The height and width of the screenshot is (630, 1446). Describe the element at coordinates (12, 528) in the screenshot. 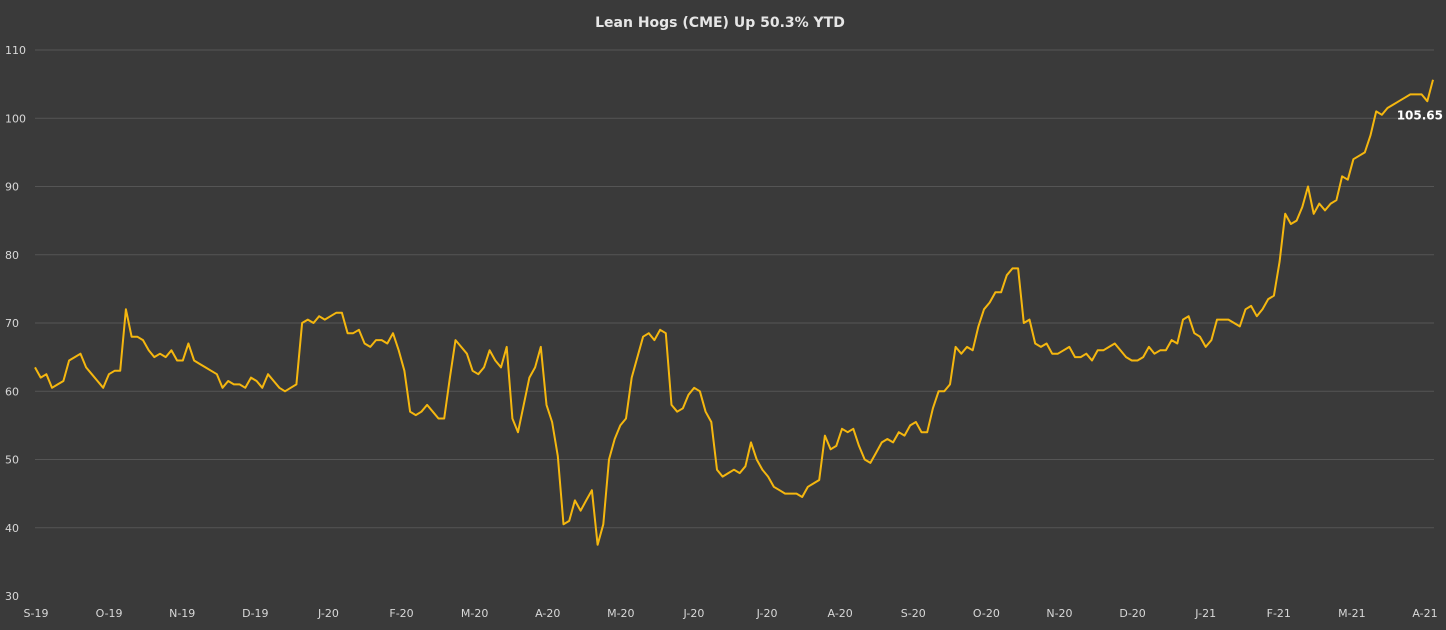

I see `y-tick-label: 40` at that location.